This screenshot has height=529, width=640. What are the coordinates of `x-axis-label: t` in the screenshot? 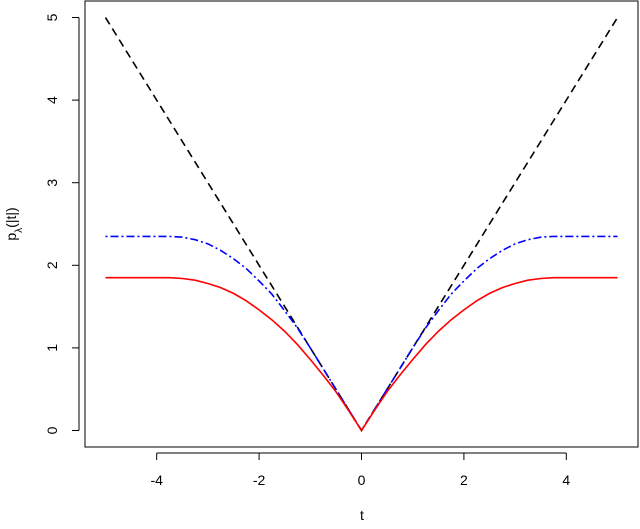 It's located at (362, 515).